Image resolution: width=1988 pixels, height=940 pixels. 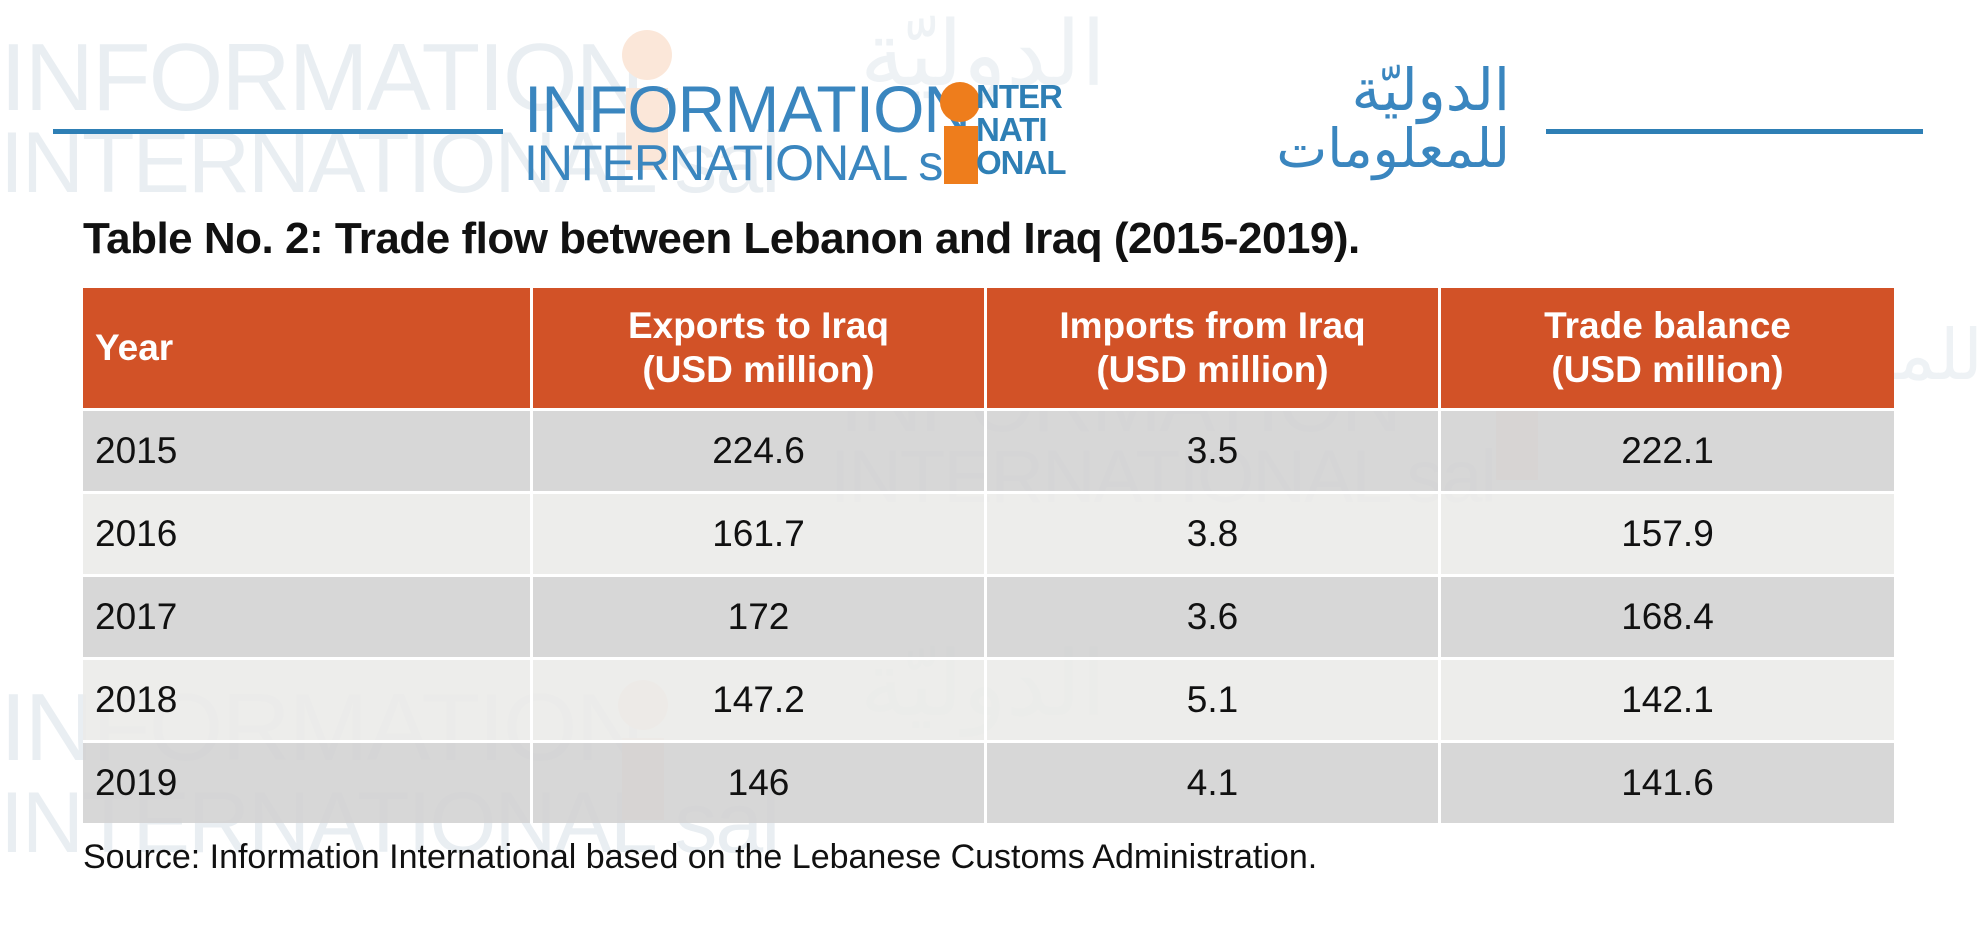 What do you see at coordinates (1667, 325) in the screenshot?
I see `column-header-label: Trade balance` at bounding box center [1667, 325].